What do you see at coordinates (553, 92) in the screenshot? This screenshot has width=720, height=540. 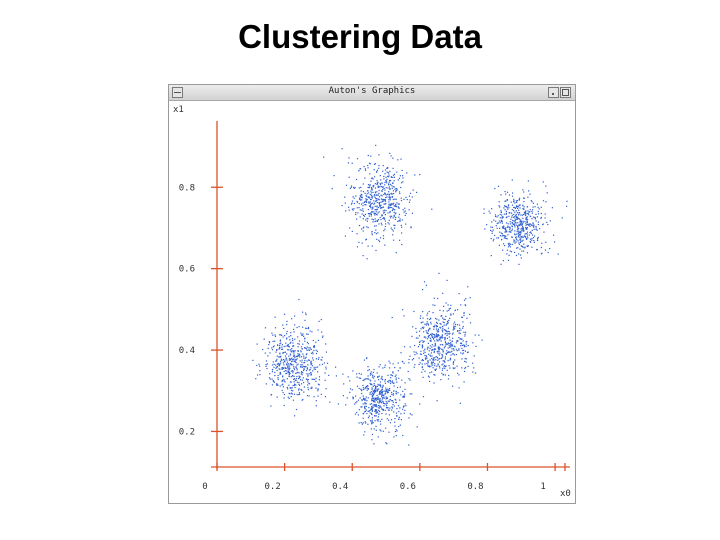 I see `window-minimize-button` at bounding box center [553, 92].